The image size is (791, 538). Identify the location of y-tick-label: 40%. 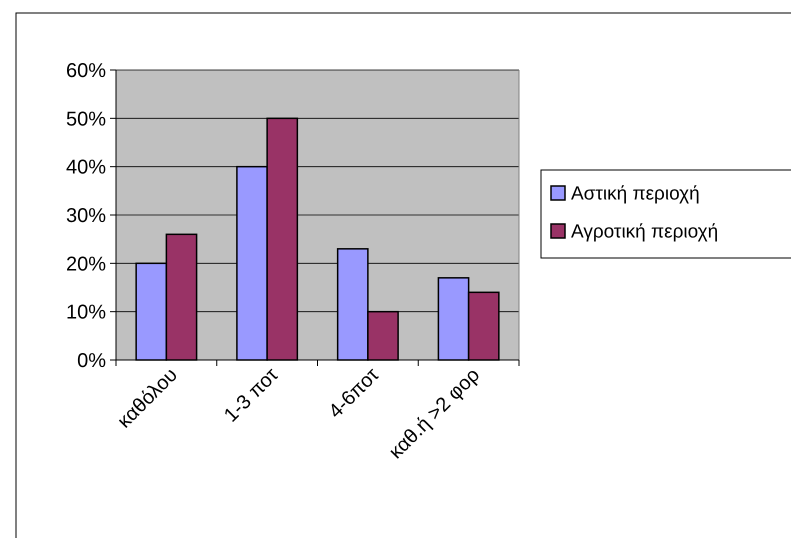
(86, 167).